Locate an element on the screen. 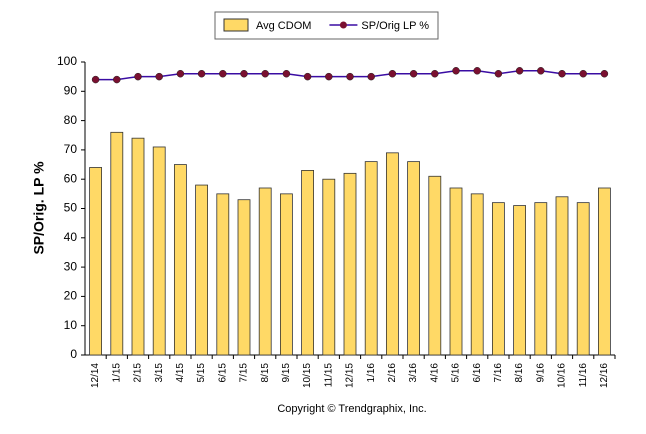 This screenshot has width=646, height=434. x-tick-label: 2/16 is located at coordinates (392, 373).